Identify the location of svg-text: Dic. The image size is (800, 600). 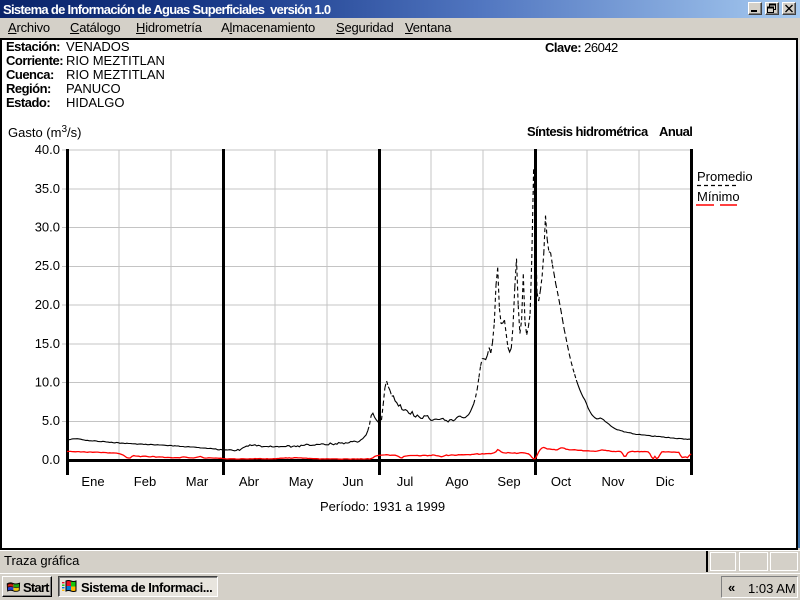
(665, 481).